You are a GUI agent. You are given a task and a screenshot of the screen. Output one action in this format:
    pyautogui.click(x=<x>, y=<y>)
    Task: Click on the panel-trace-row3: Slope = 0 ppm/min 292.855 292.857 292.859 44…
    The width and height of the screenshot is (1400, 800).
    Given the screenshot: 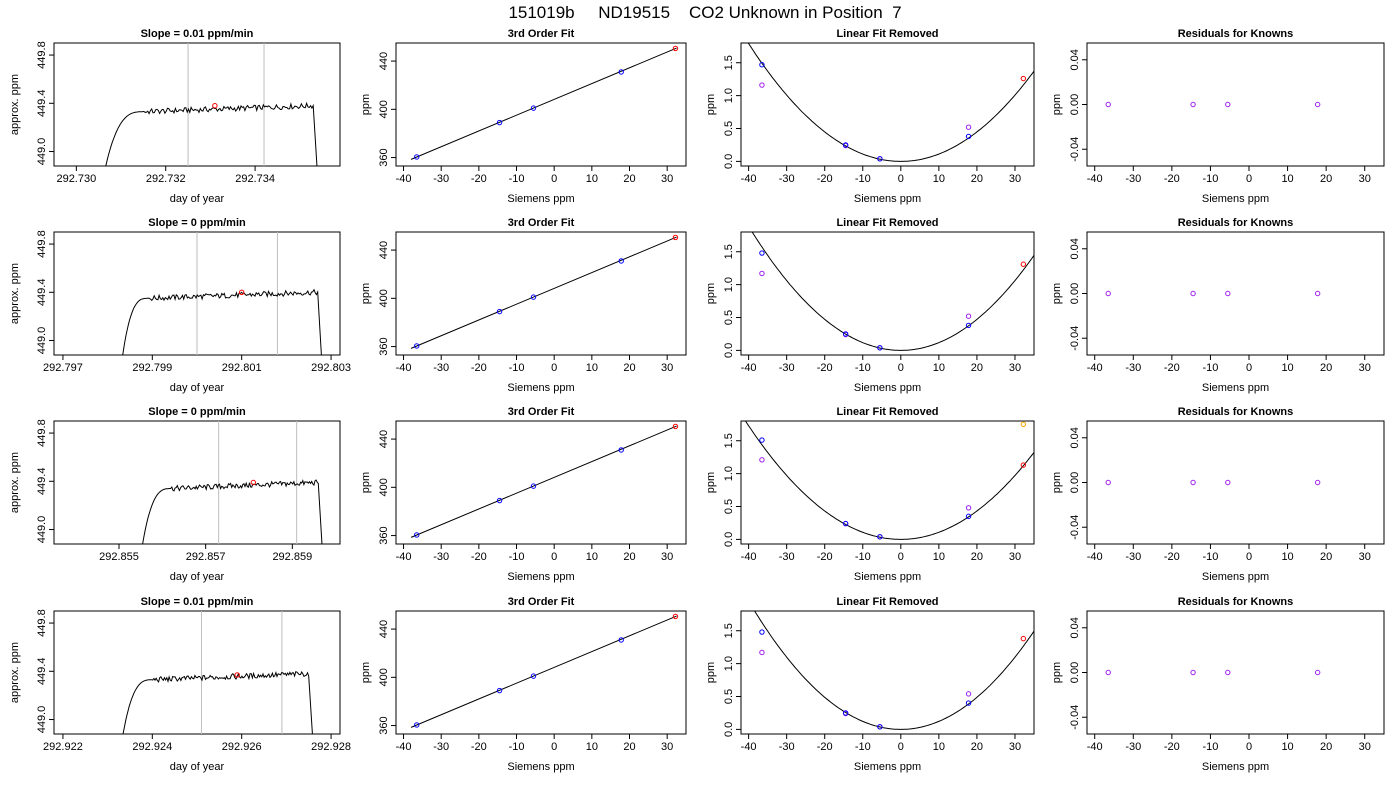 What is the action you would take?
    pyautogui.click(x=175, y=494)
    